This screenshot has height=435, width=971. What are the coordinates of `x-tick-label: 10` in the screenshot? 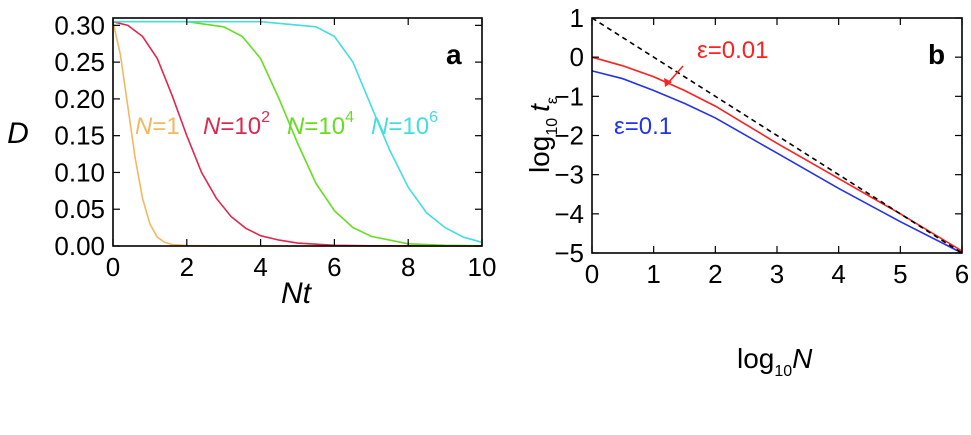 It's located at (482, 267).